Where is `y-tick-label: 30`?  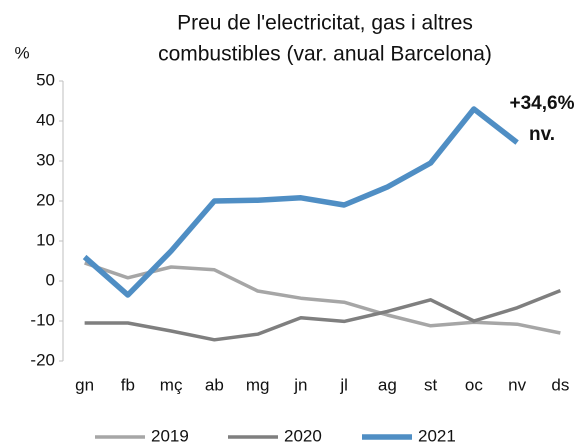
y-tick-label: 30 is located at coordinates (45, 159).